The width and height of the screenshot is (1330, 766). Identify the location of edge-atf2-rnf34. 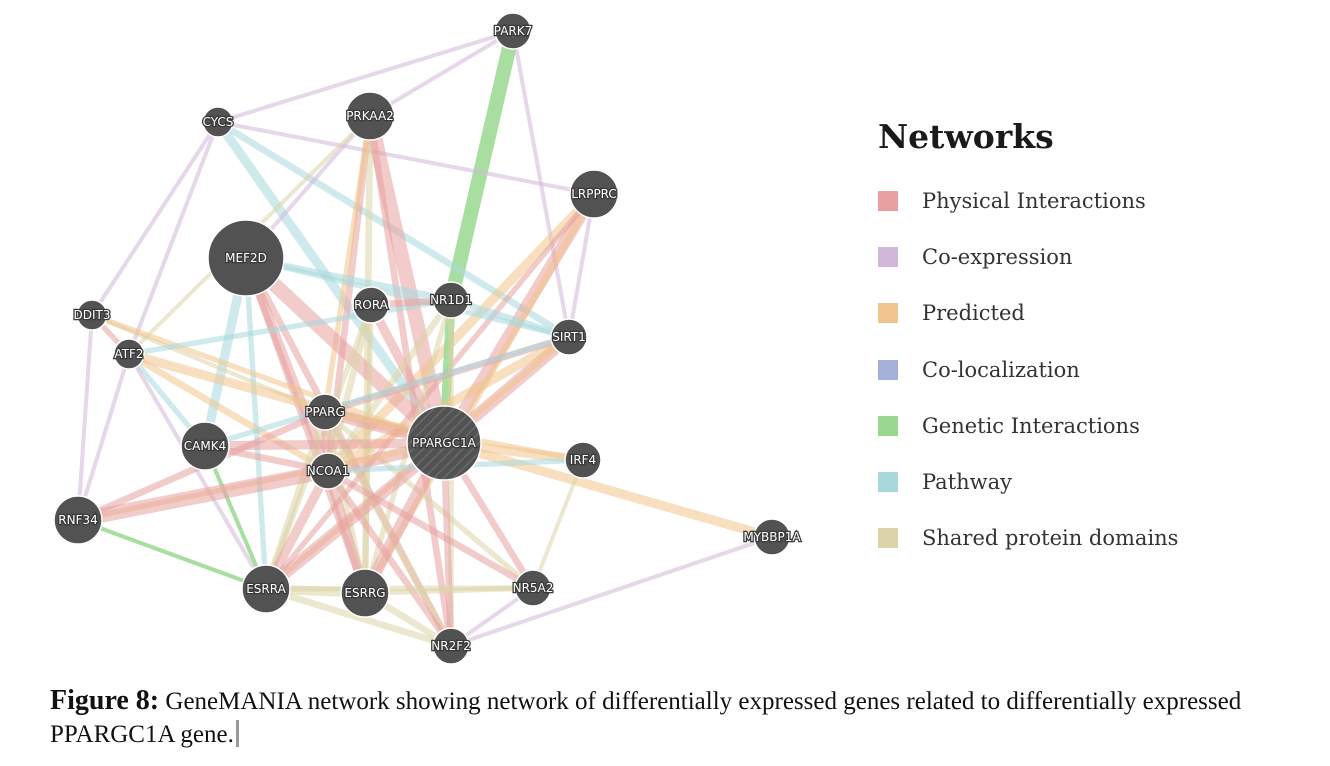
(103, 437).